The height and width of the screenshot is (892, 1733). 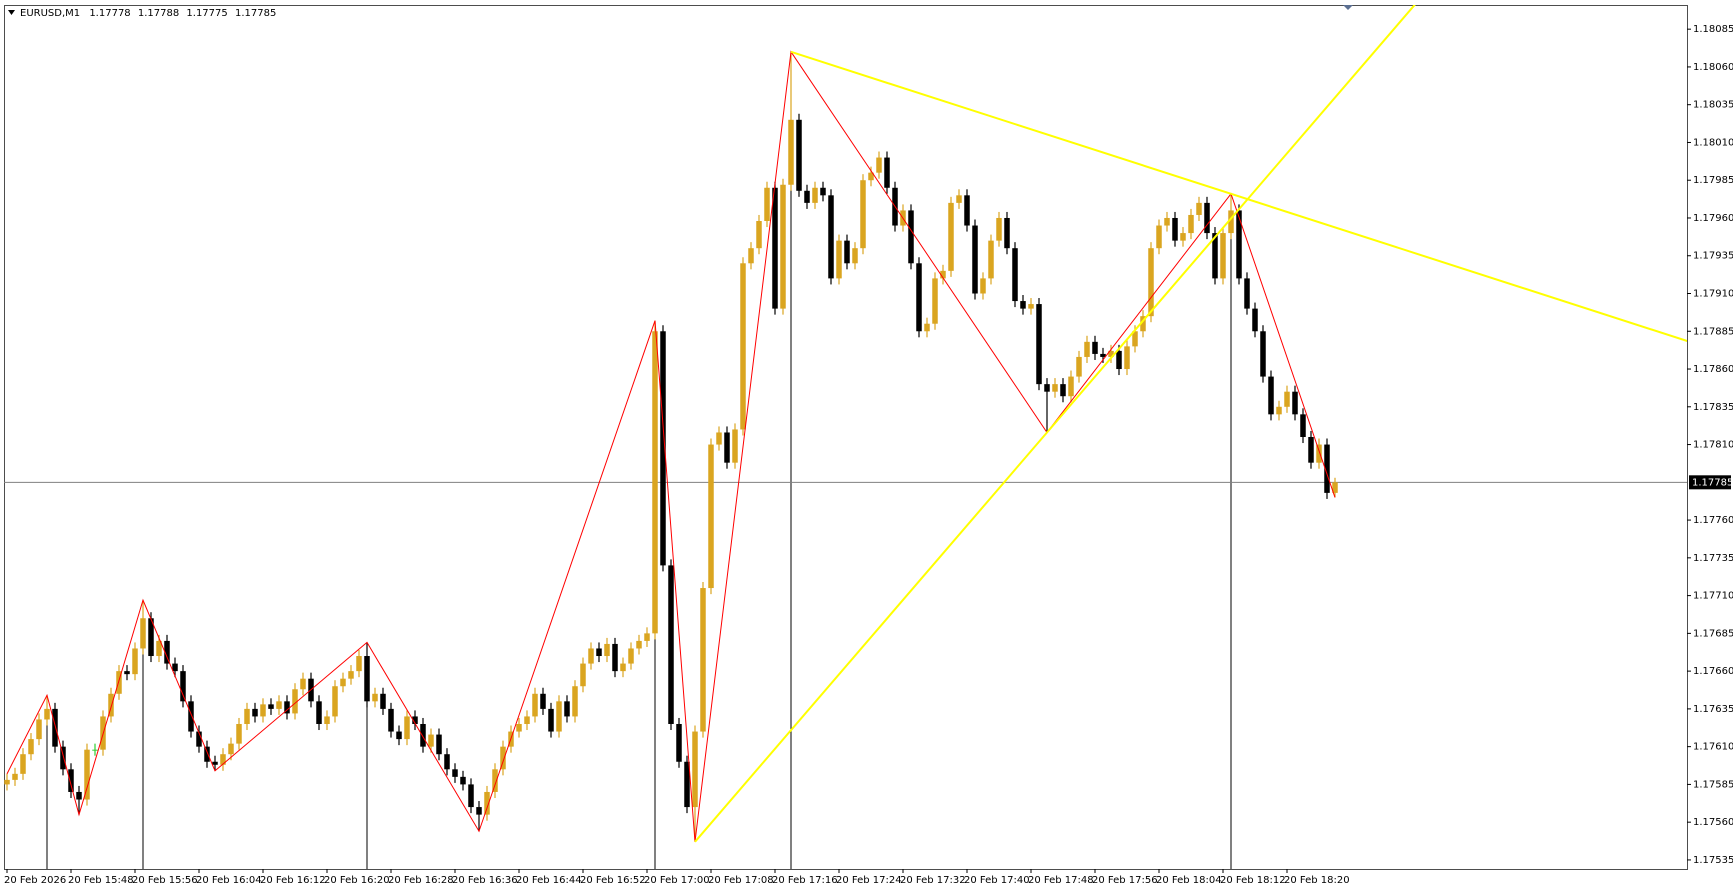 I want to click on price-box, so click(x=1710, y=482).